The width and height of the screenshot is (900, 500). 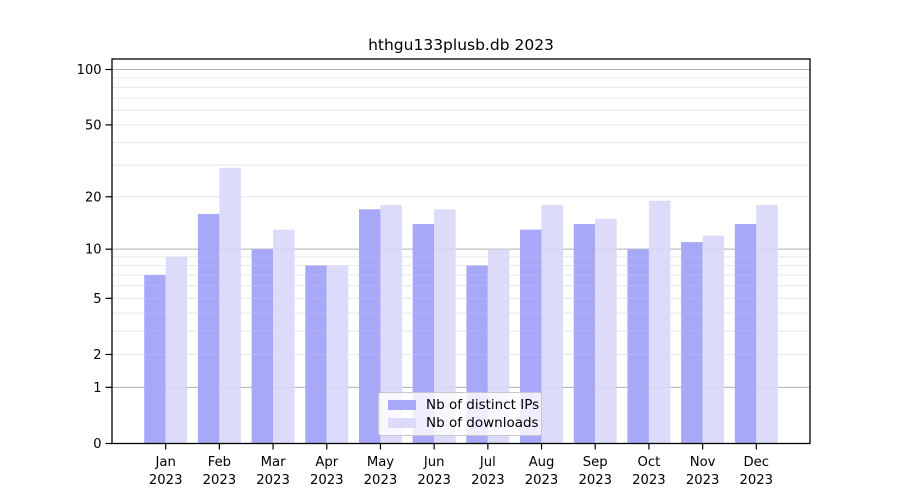 What do you see at coordinates (93, 125) in the screenshot?
I see `y-tick-label: 50` at bounding box center [93, 125].